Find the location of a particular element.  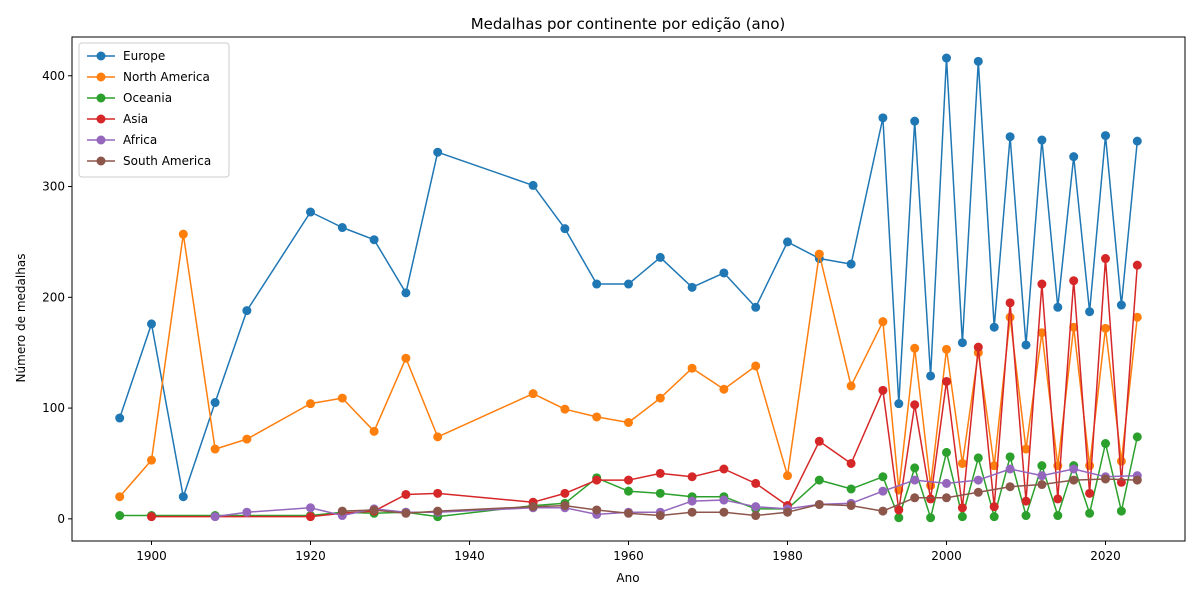

legend-label: Europe is located at coordinates (144, 56).